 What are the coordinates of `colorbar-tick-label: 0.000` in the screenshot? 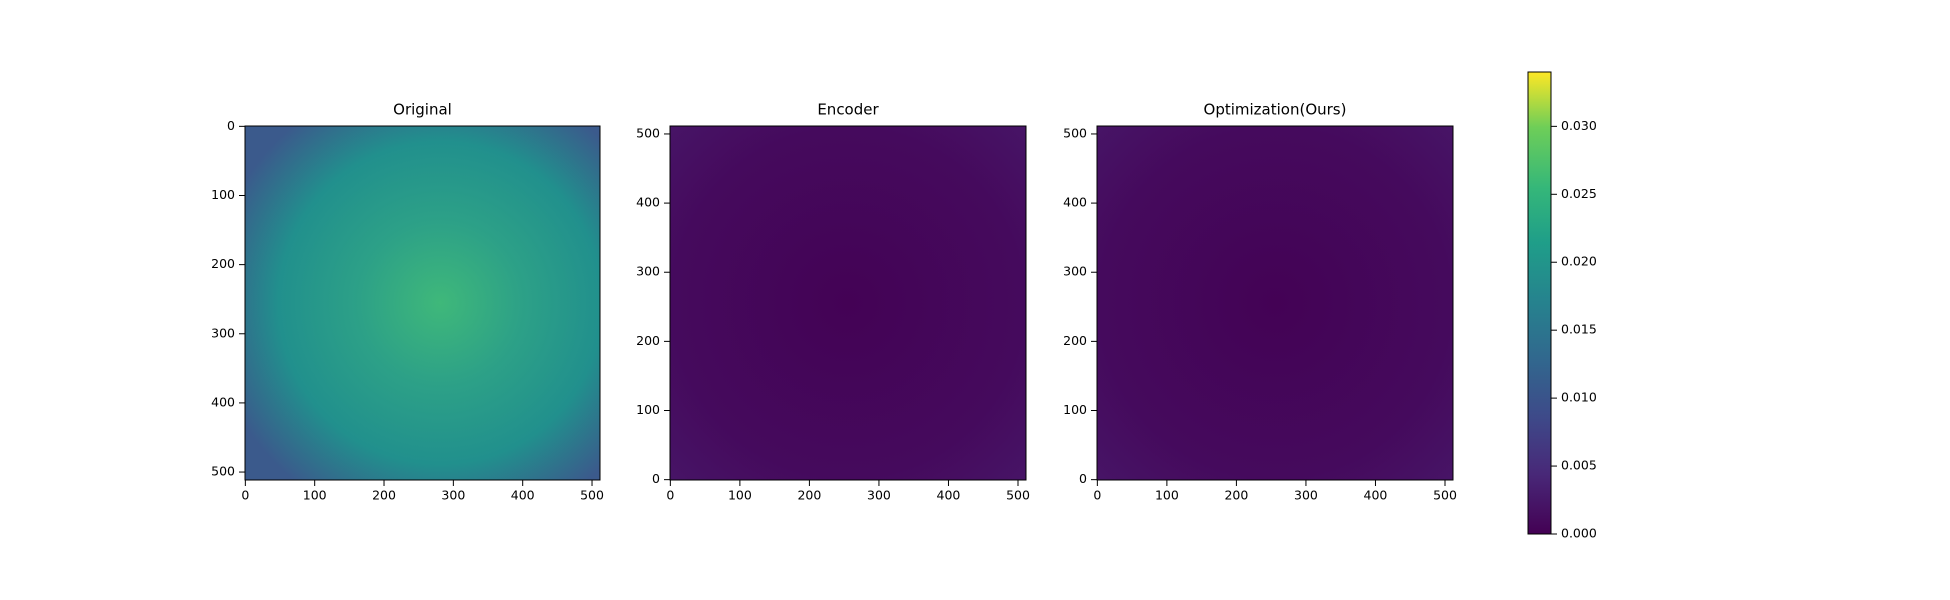 It's located at (1579, 533).